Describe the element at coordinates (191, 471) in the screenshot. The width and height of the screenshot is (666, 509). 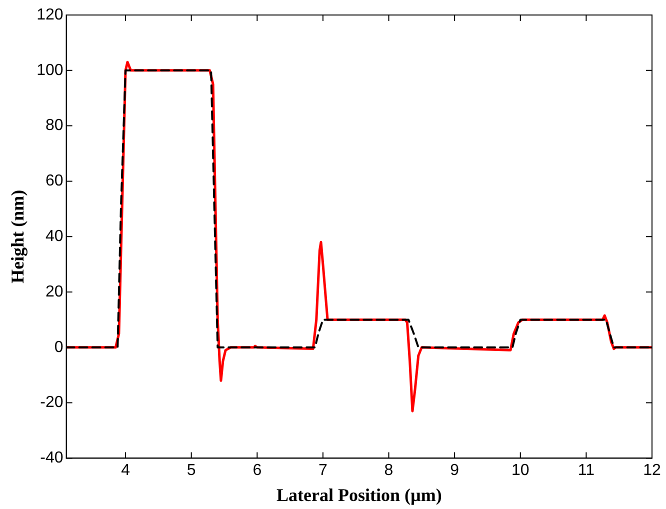
I see `x-tick-label: 5` at that location.